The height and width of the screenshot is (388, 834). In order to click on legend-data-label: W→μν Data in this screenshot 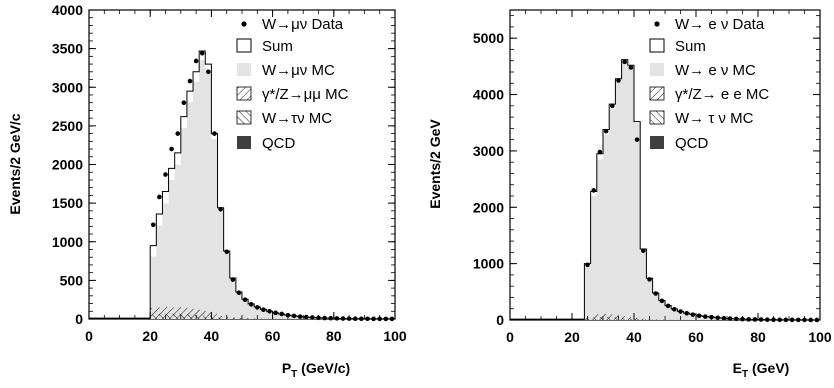, I will do `click(303, 24)`.